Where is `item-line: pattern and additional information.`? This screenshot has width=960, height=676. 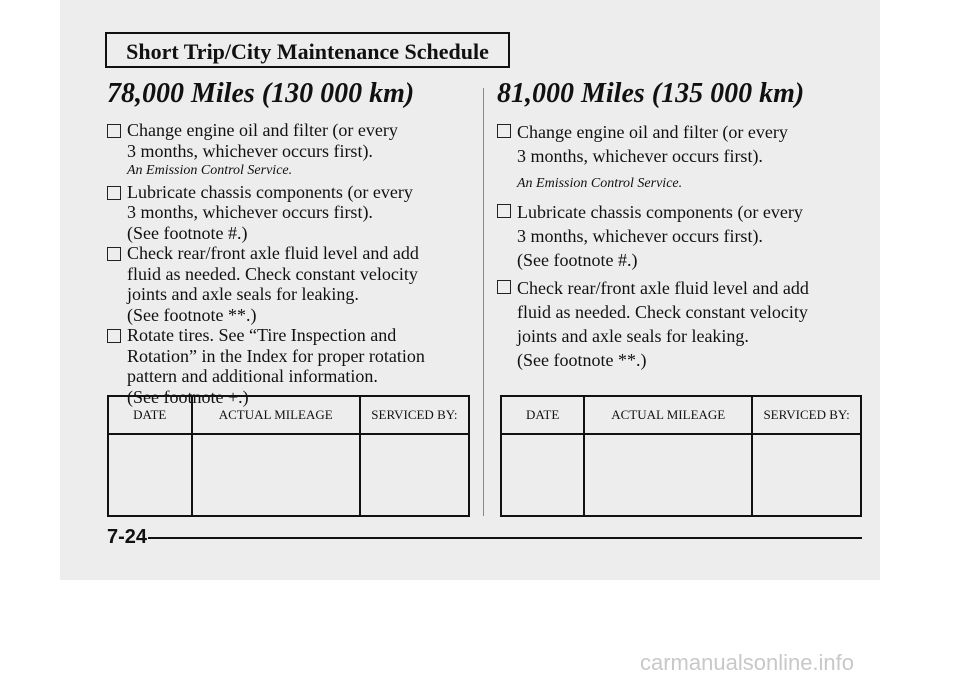 item-line: pattern and additional information. is located at coordinates (252, 376).